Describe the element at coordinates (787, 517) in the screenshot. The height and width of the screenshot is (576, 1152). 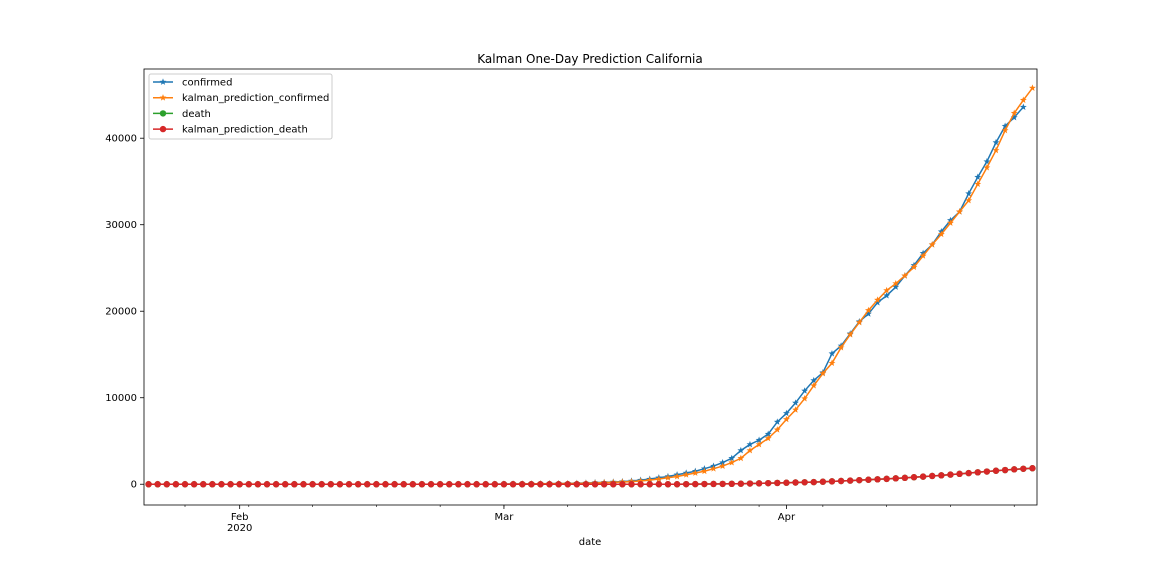
I see `x-tick-label: Apr` at that location.